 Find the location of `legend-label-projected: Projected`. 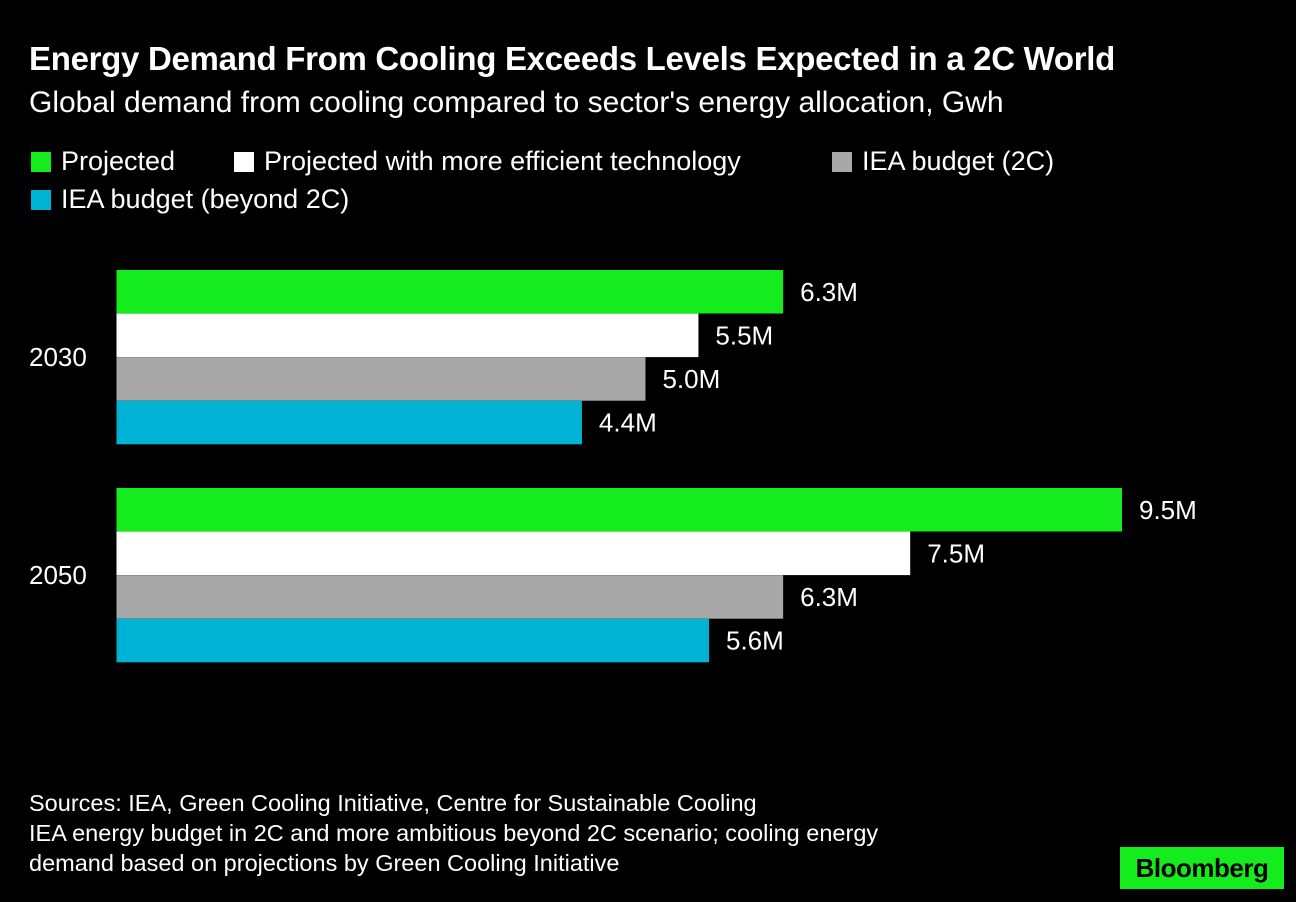

legend-label-projected: Projected is located at coordinates (118, 161).